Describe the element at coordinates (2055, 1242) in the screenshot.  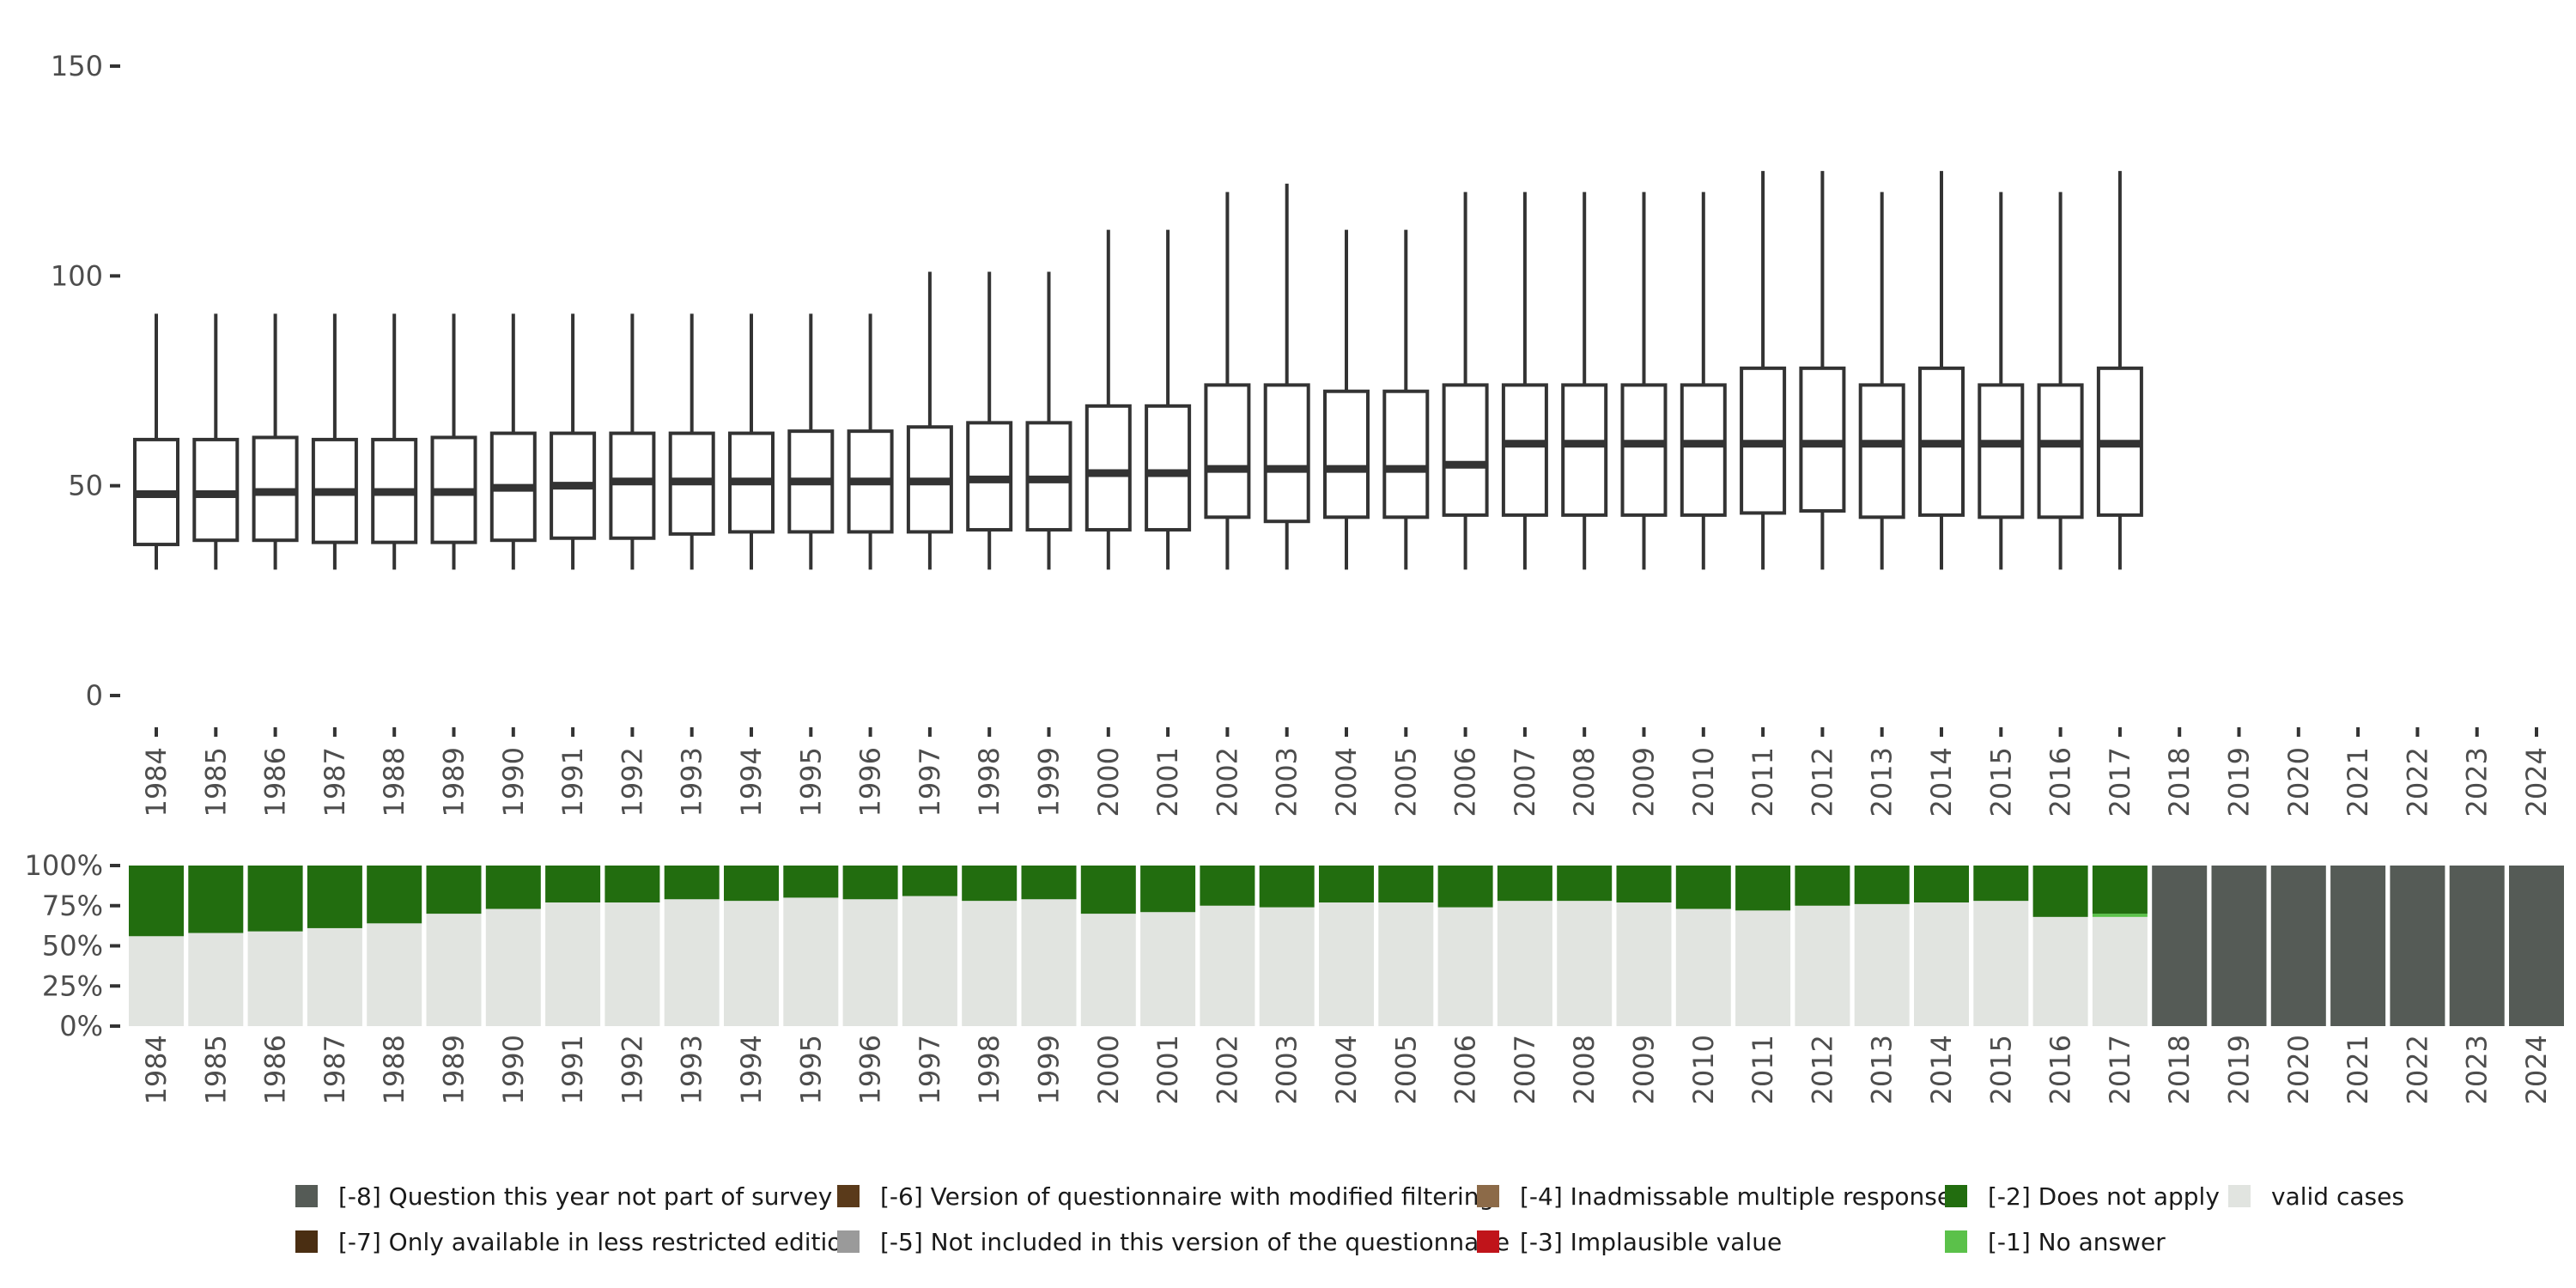
I see `legend-item: [-1] No answer` at that location.